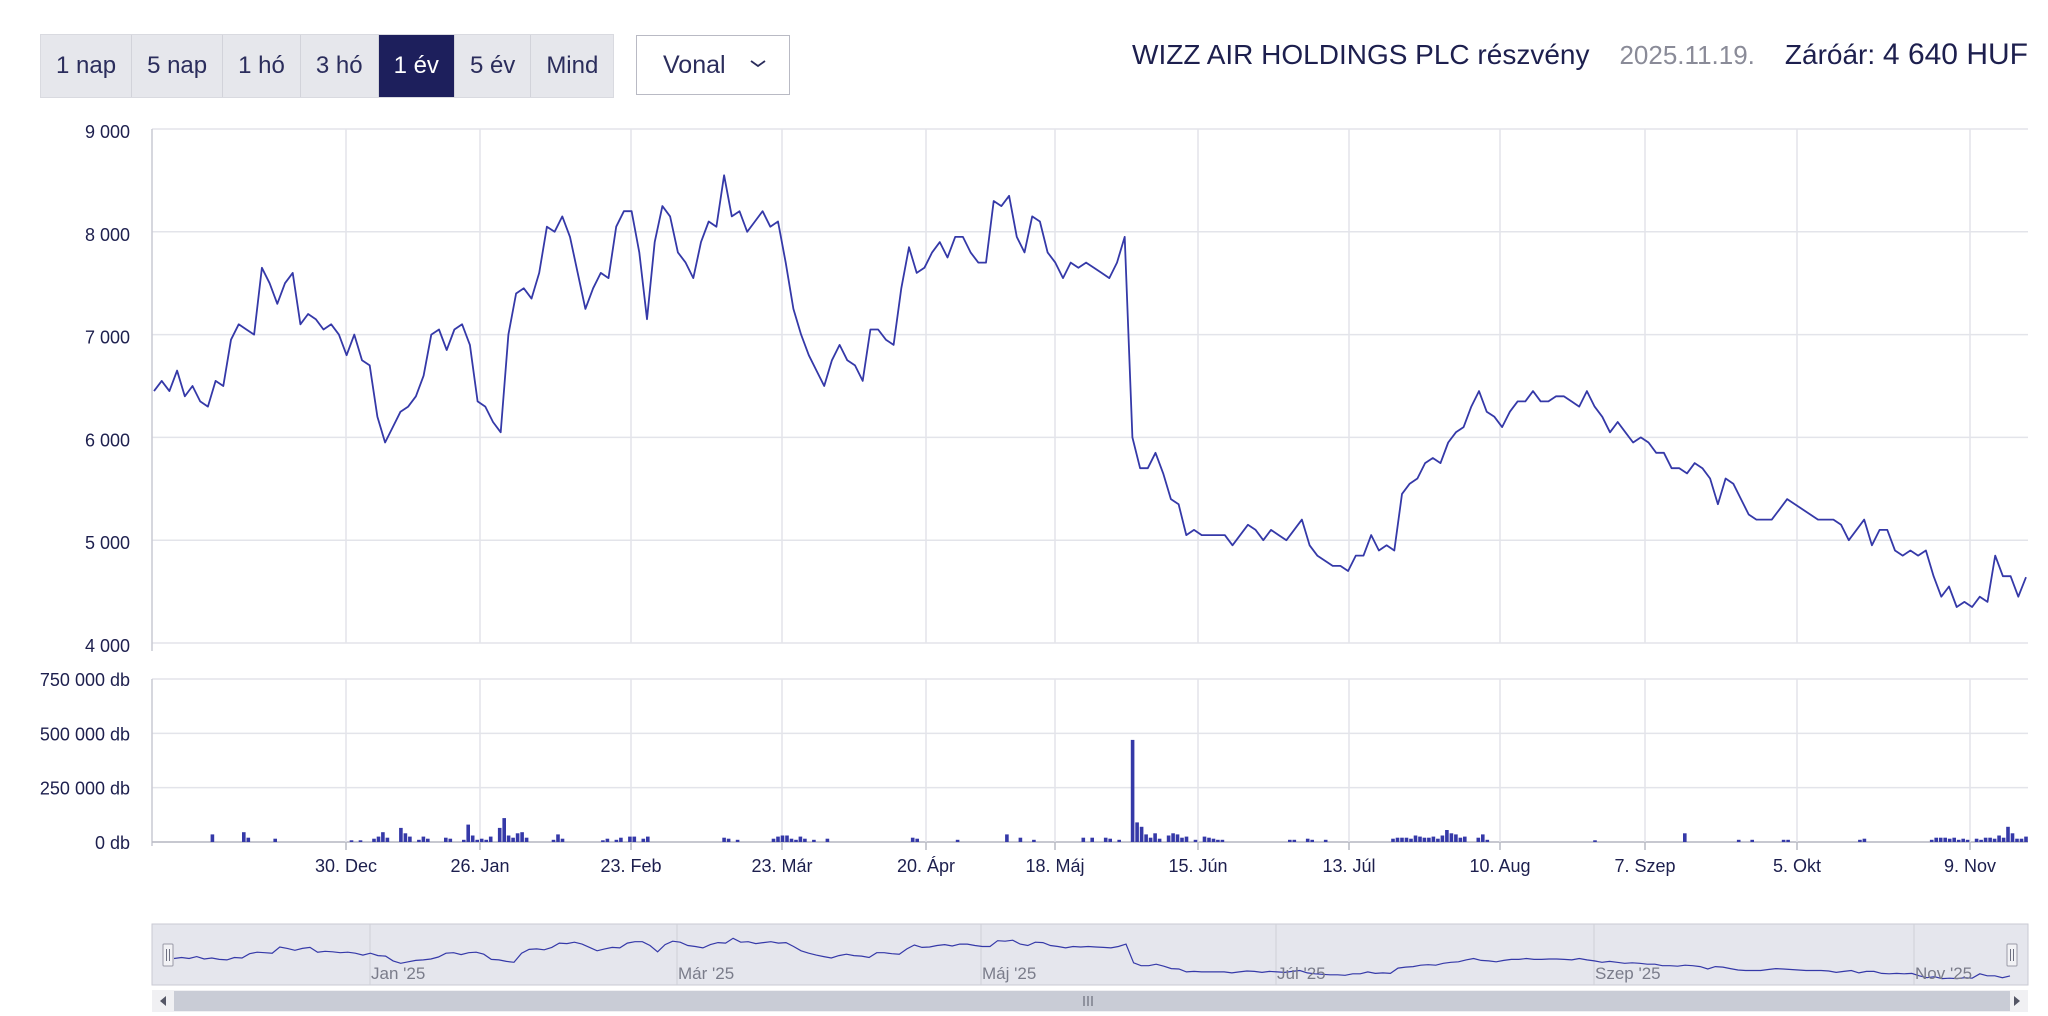  Describe the element at coordinates (1644, 866) in the screenshot. I see `x-tick-label: 7. Szep` at that location.